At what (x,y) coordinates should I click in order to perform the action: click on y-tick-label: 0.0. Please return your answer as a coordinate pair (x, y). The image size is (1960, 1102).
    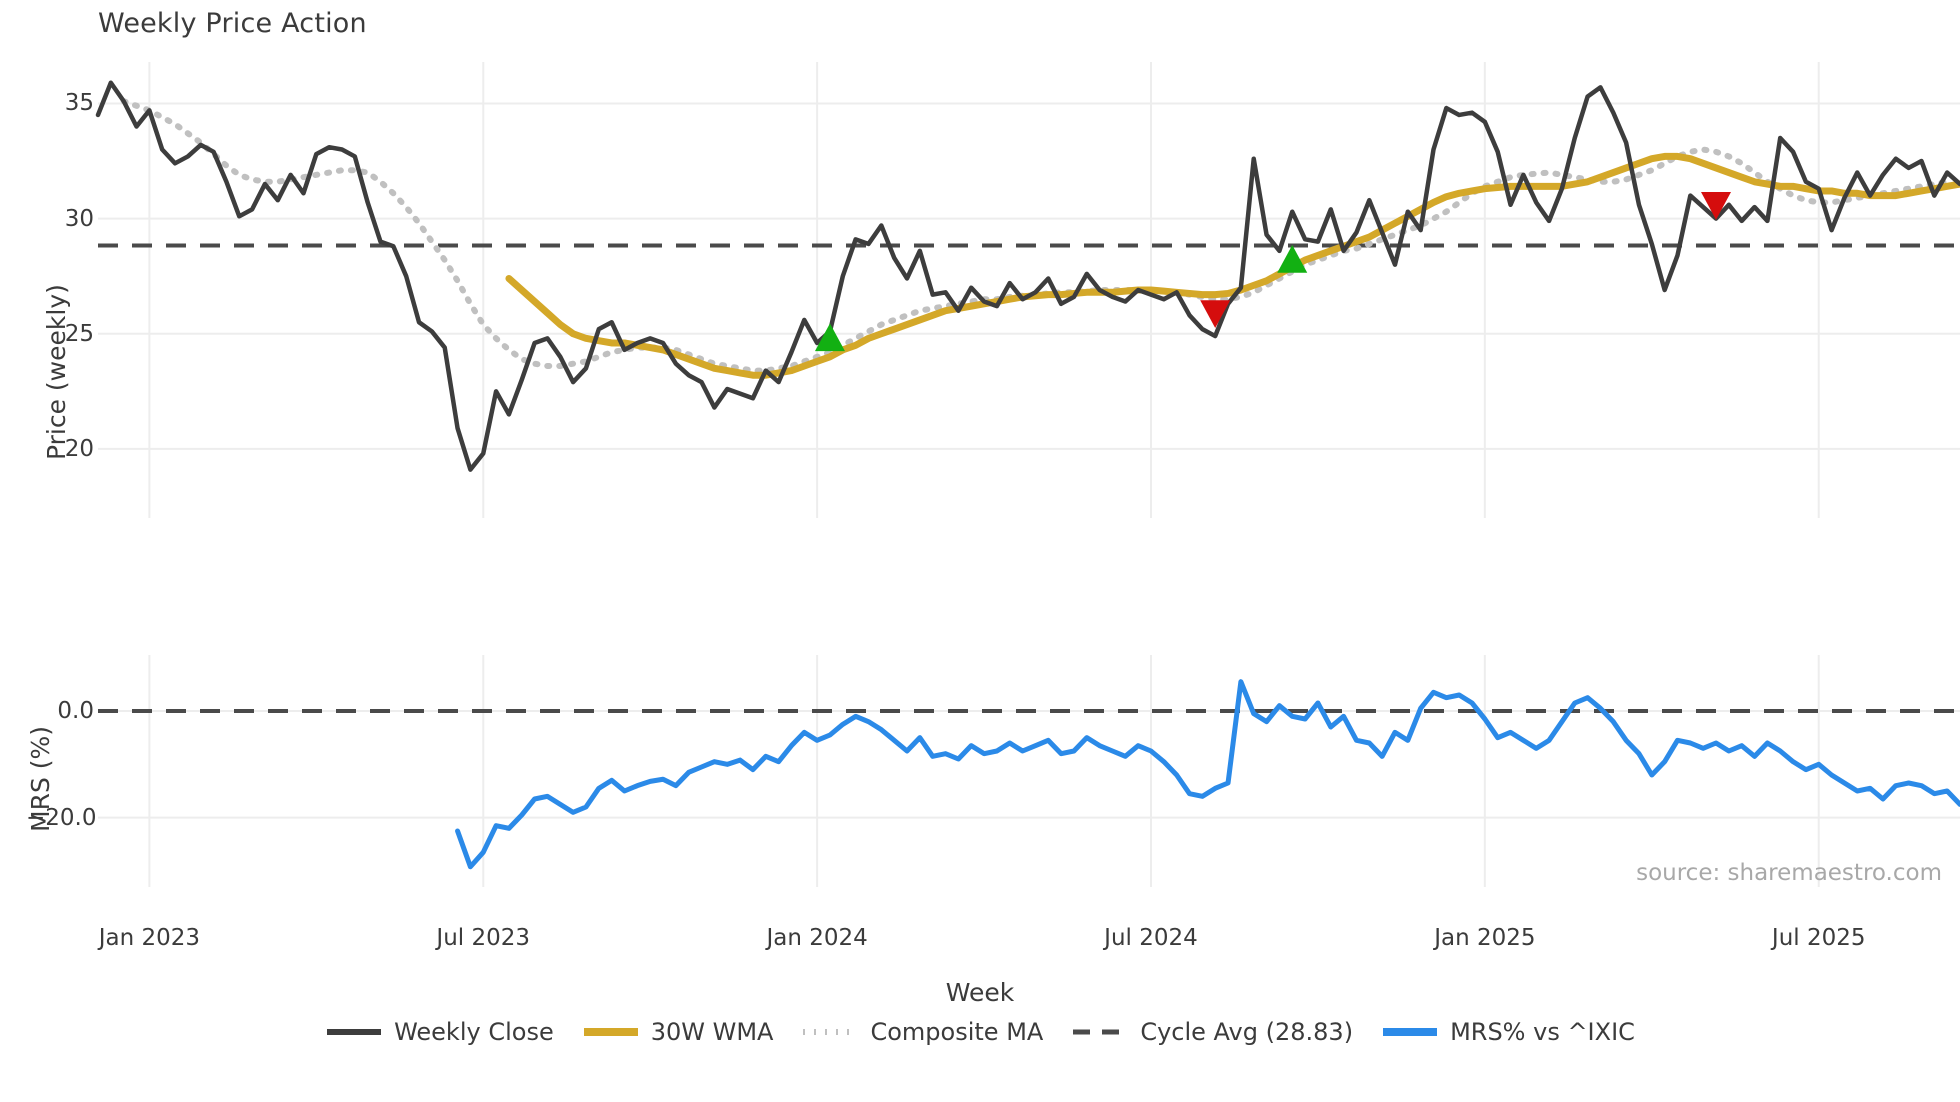
    Looking at the image, I should click on (75, 711).